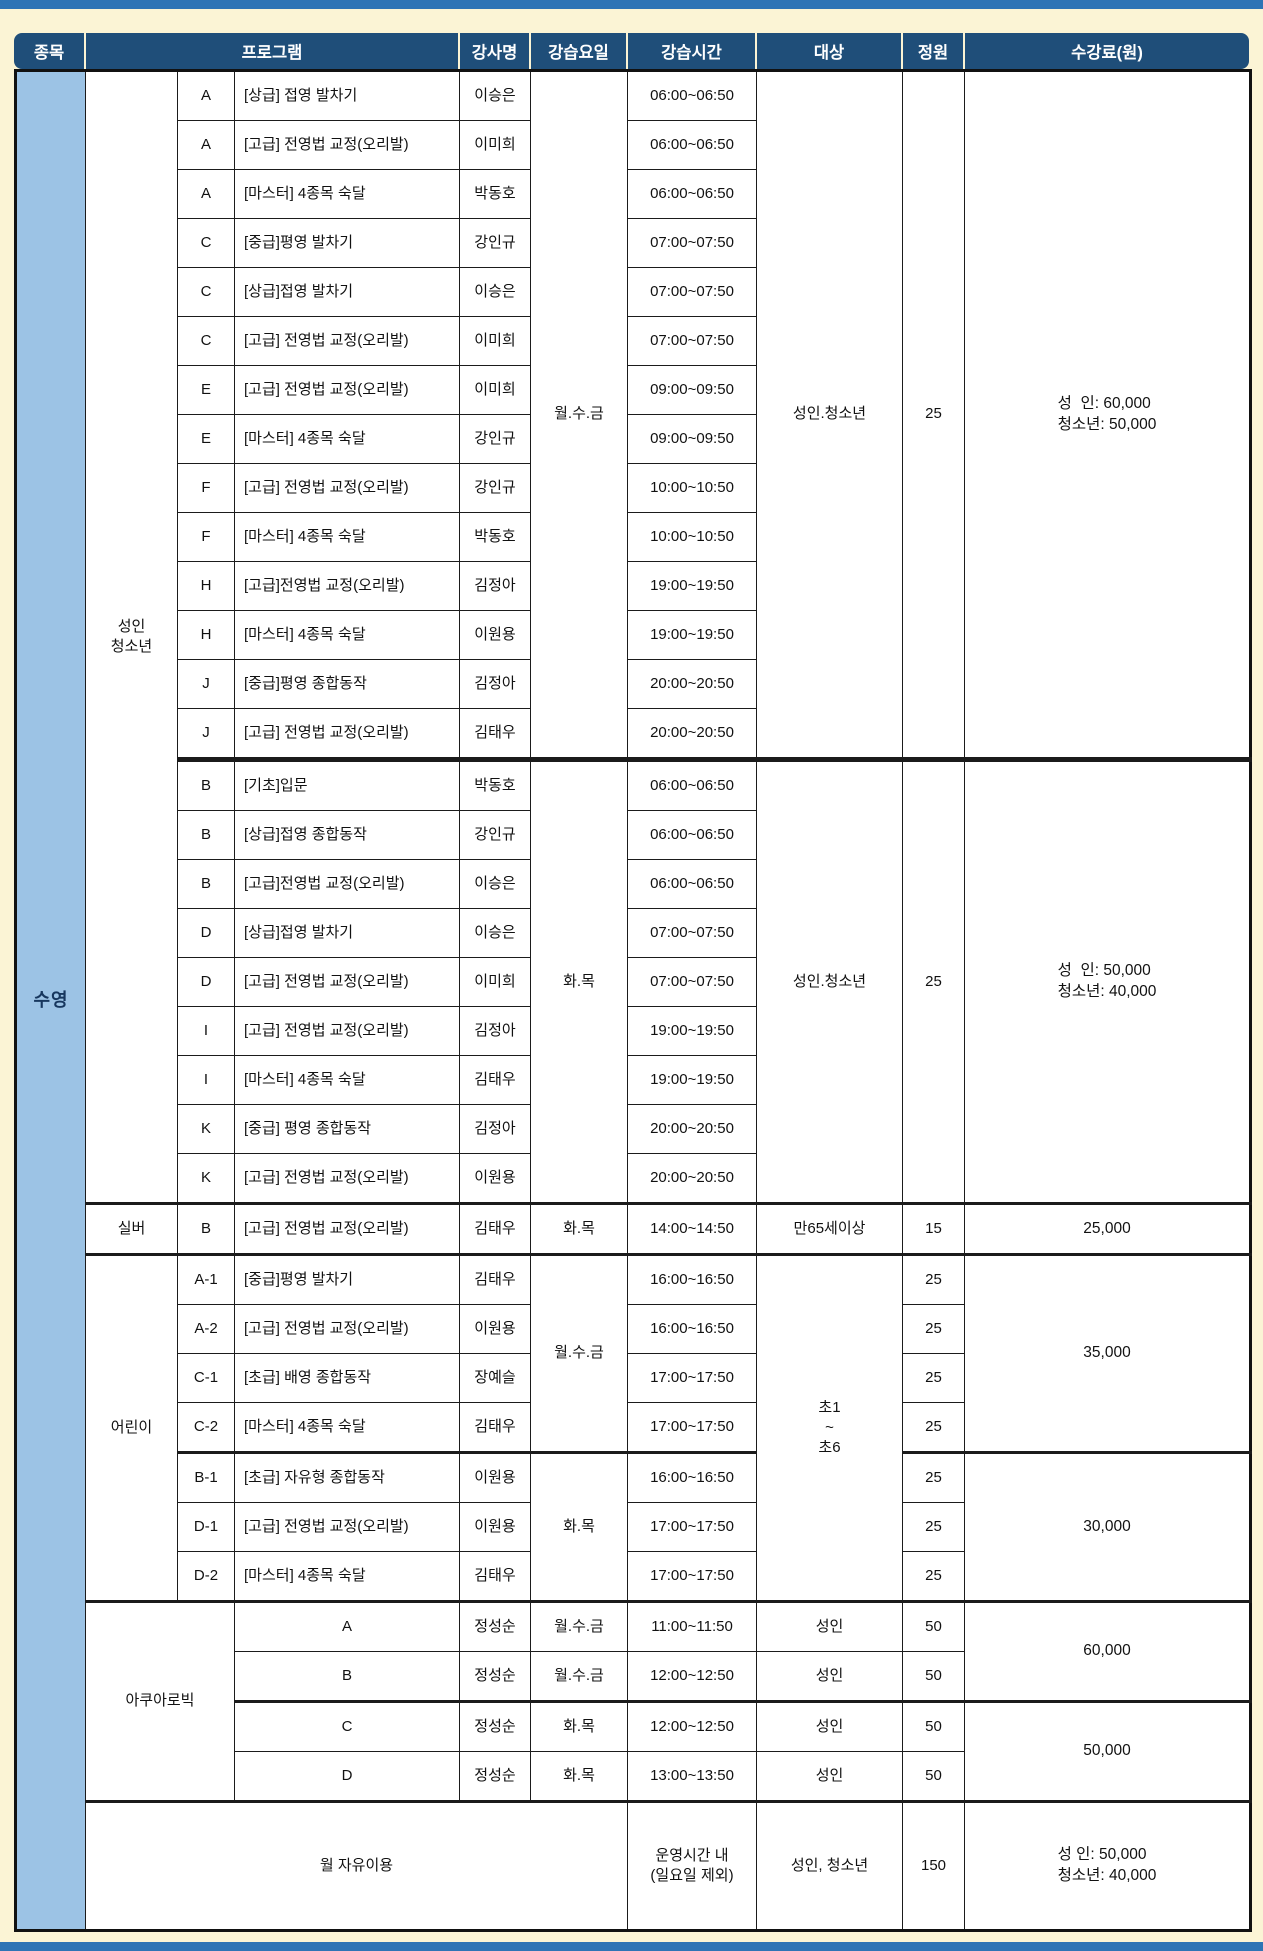 The height and width of the screenshot is (1951, 1263). I want to click on instructor-cell: 김정아, so click(495, 1031).